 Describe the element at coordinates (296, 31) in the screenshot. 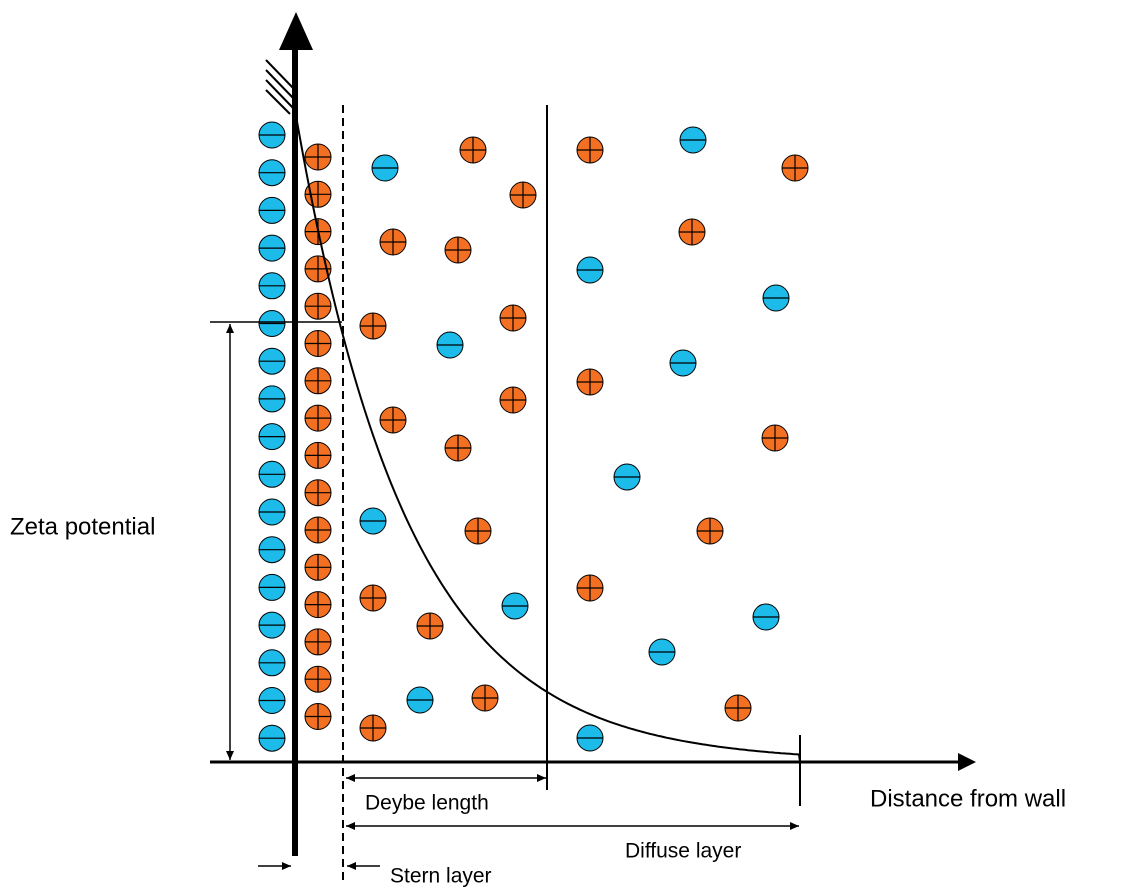

I see `wall-arrowhead` at that location.